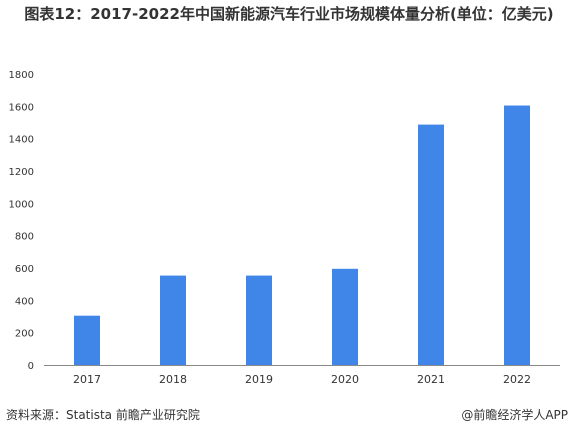 The height and width of the screenshot is (434, 576). I want to click on bar-2019, so click(259, 320).